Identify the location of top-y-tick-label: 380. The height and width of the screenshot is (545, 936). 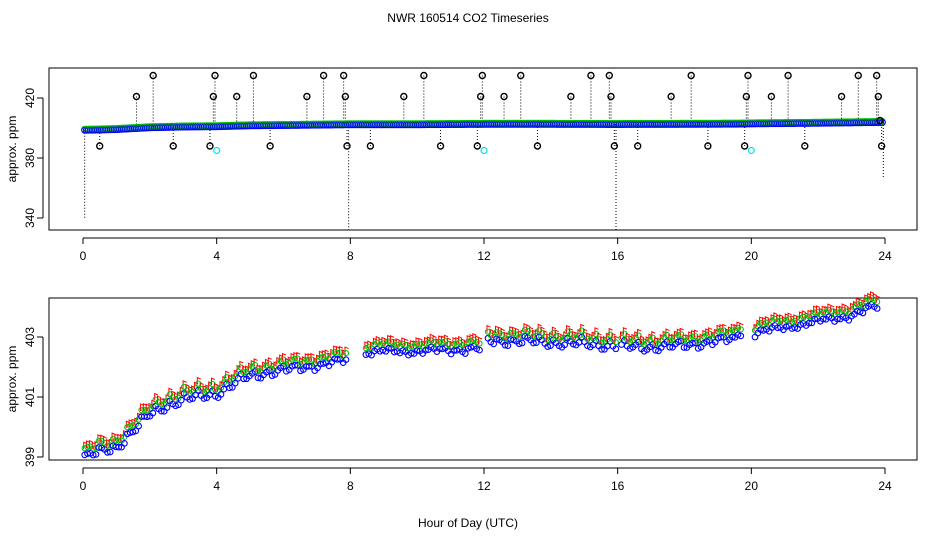
(30, 158).